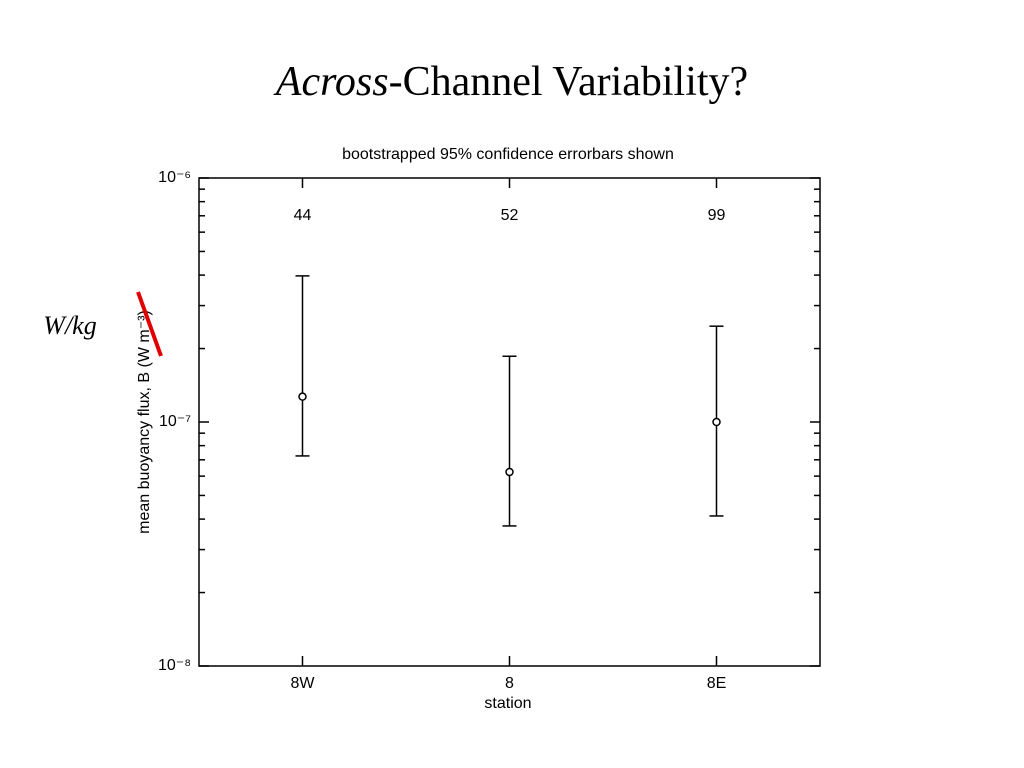 This screenshot has height=768, width=1024. I want to click on title-rest: -Channel Variability?, so click(569, 82).